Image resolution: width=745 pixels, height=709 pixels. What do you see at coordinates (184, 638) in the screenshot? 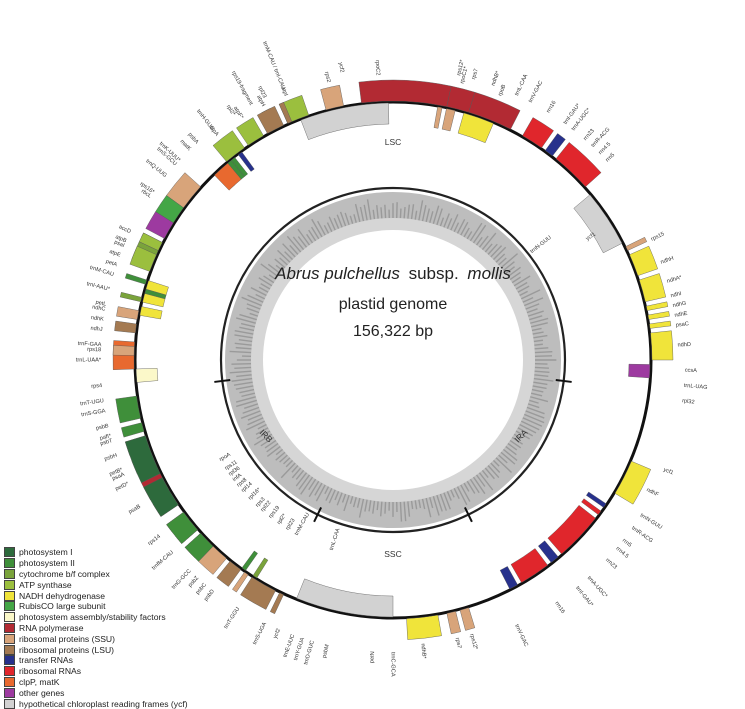
I see `legend-item: ribosomal proteins (SSU)` at bounding box center [184, 638].